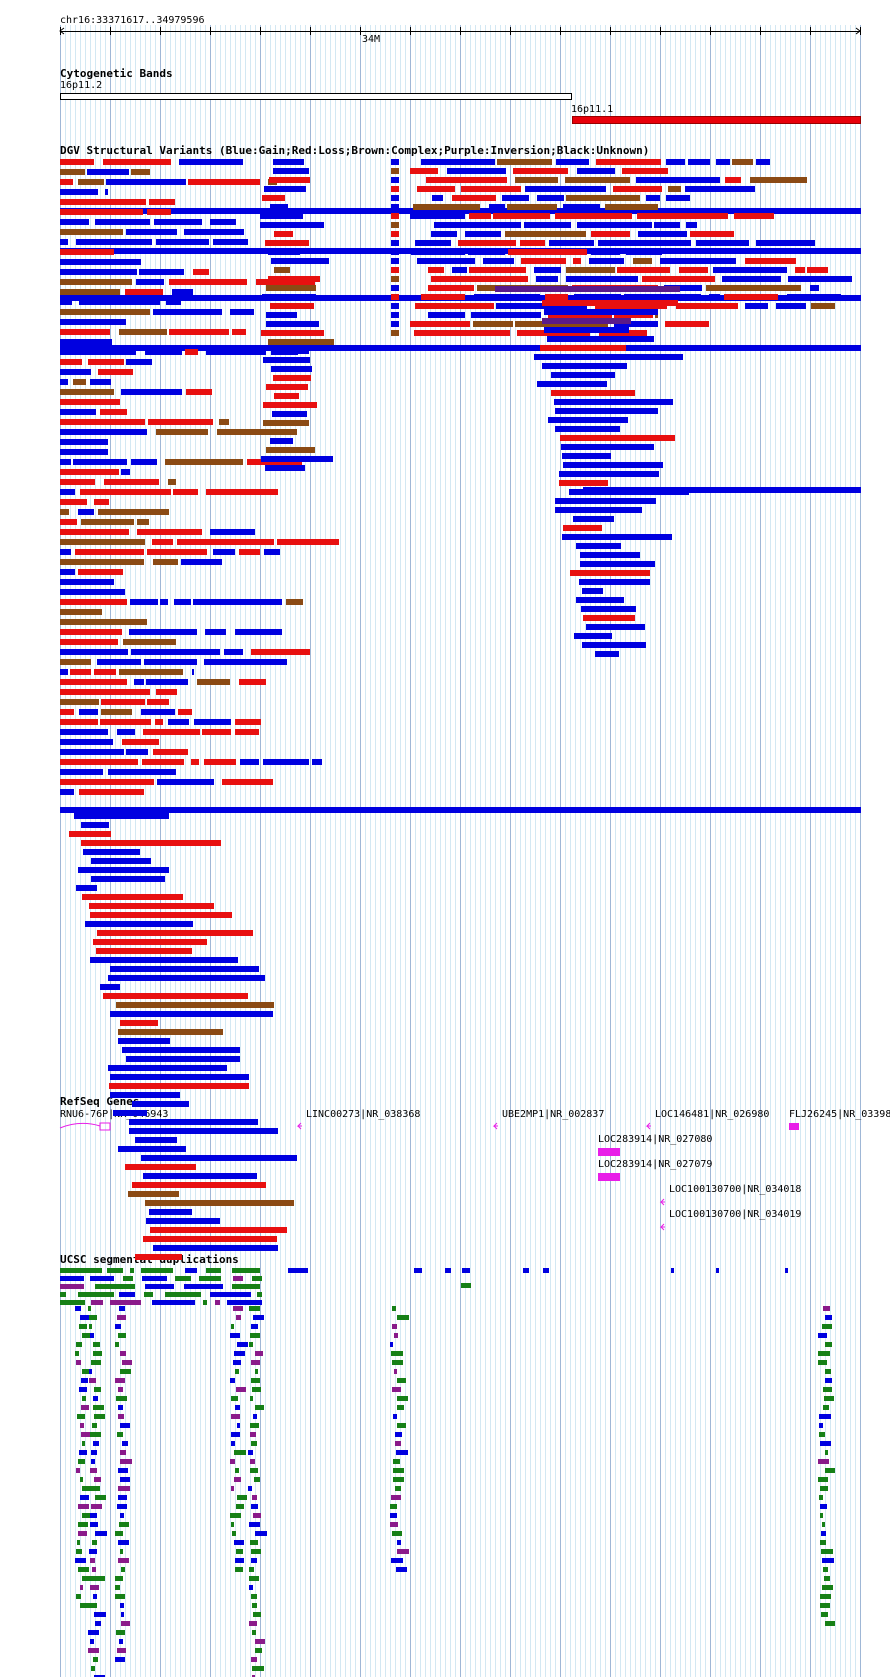 This screenshot has width=890, height=1677. I want to click on gene-label-linc00273: LINC00273|NR_038368, so click(363, 1114).